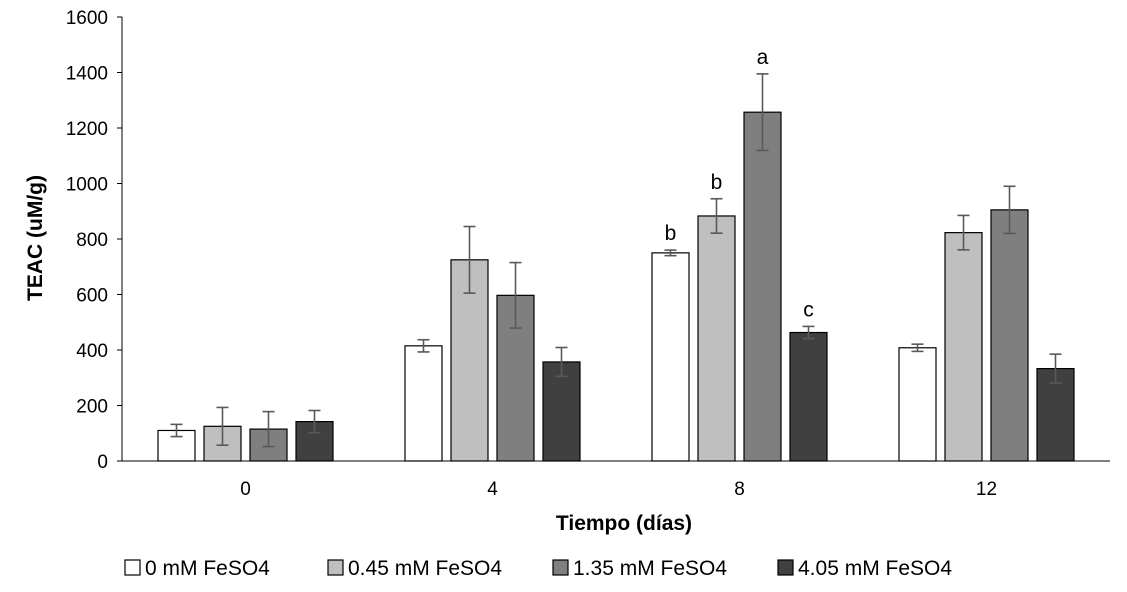  What do you see at coordinates (245, 489) in the screenshot?
I see `x-tick-label: 0` at bounding box center [245, 489].